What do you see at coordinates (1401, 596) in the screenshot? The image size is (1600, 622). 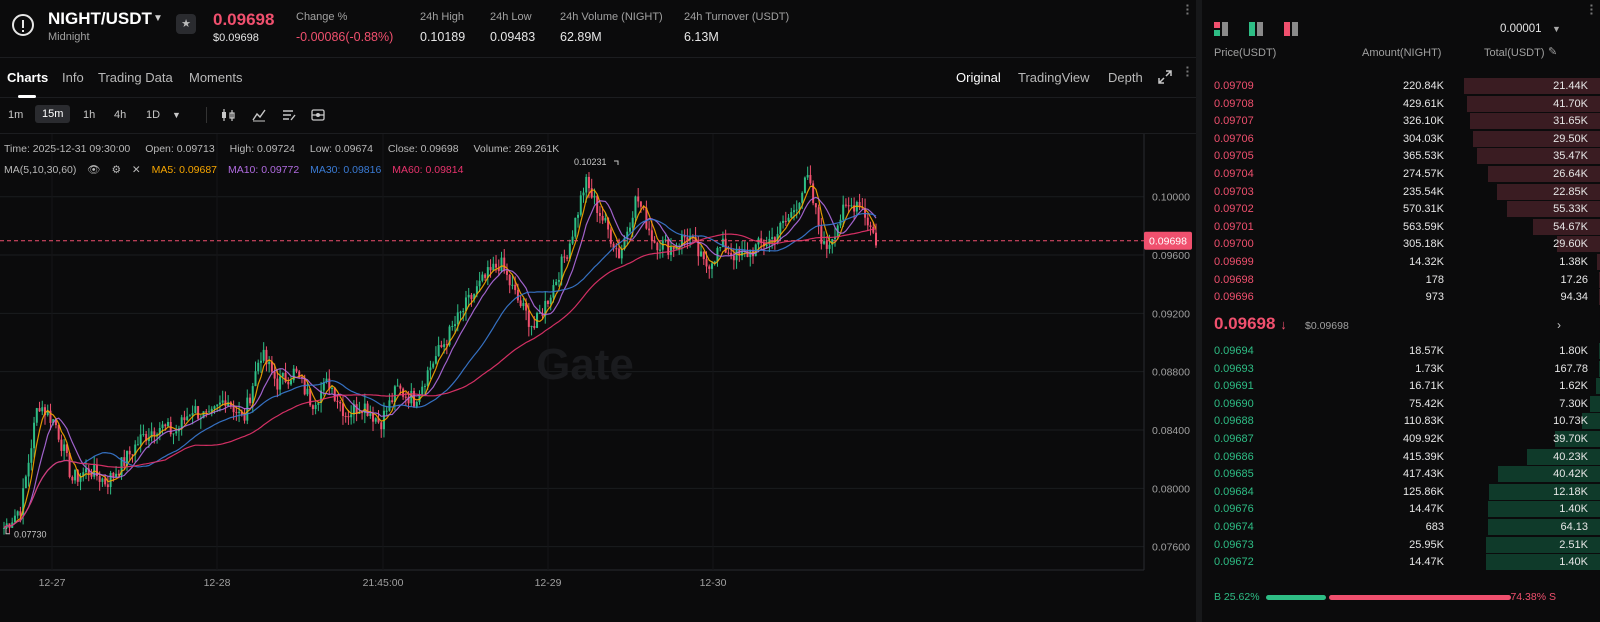 I see `buy-sell-ratio: B 25.62% 74.38% S` at bounding box center [1401, 596].